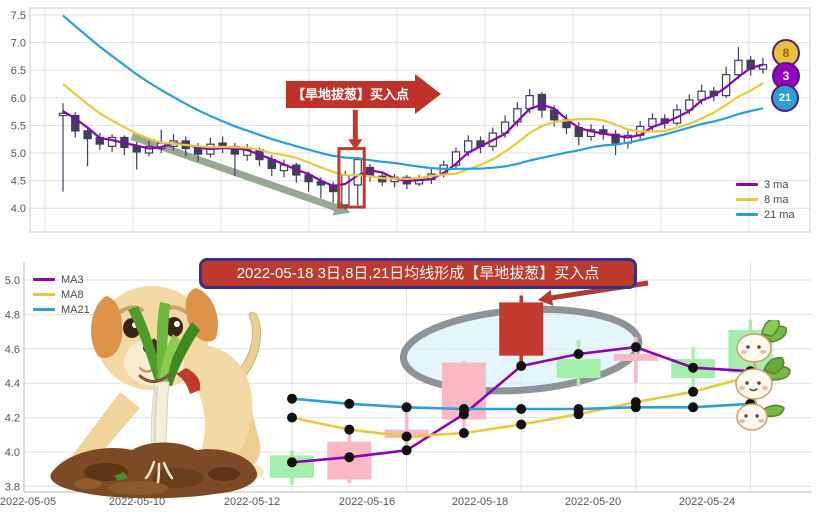 Image resolution: width=816 pixels, height=520 pixels. Describe the element at coordinates (593, 502) in the screenshot. I see `x-tick-label: 2022-05-20` at that location.